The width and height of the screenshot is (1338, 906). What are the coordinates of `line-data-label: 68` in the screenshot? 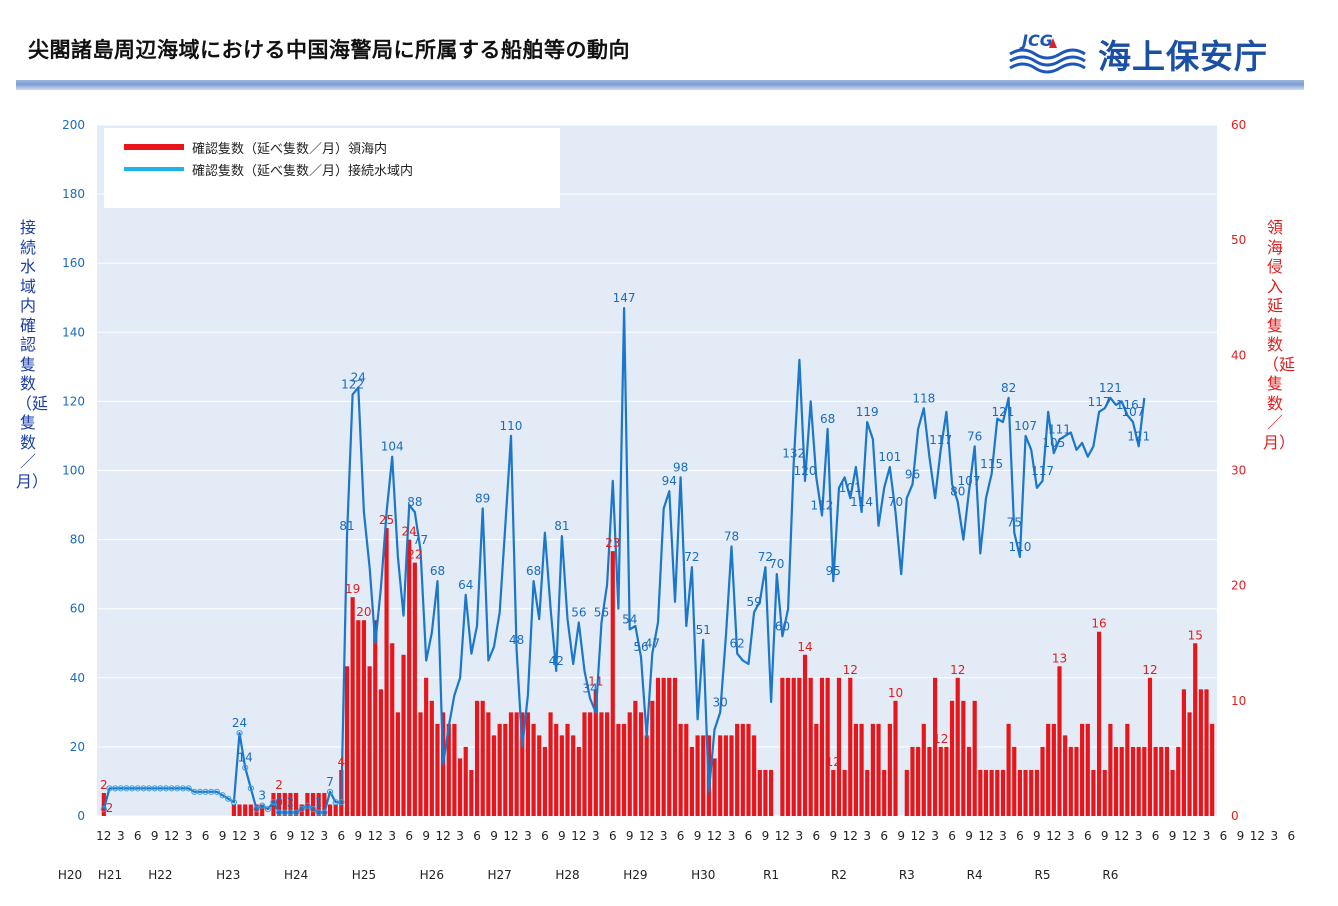 It's located at (533, 571).